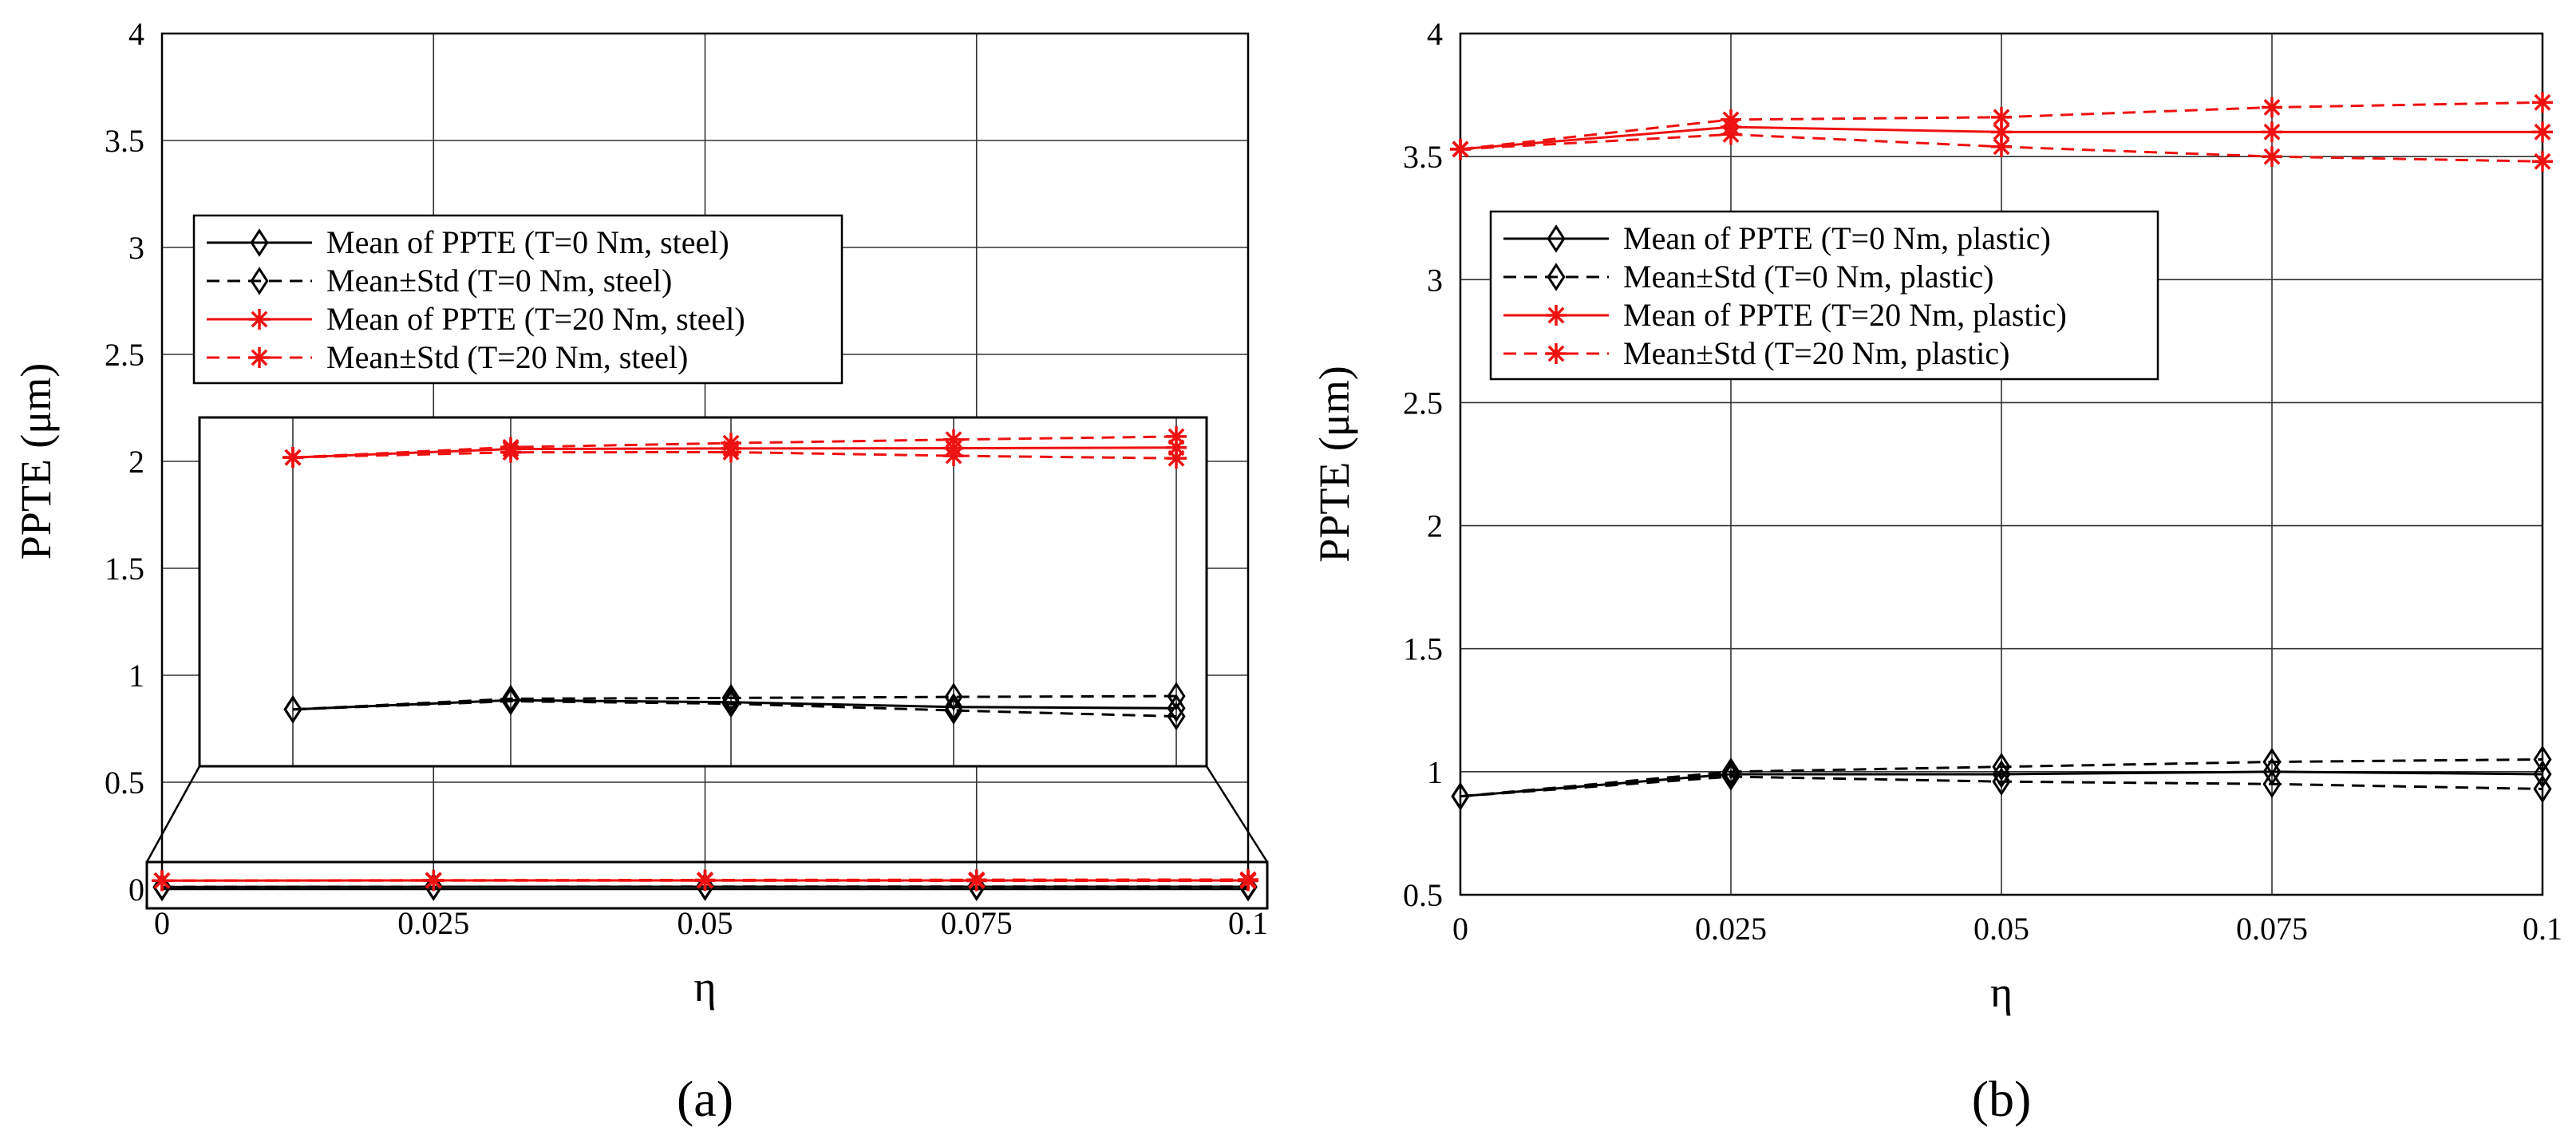 The width and height of the screenshot is (2576, 1143). I want to click on legend-label-0: Mean of PPTE (T=0 Nm, steel), so click(527, 242).